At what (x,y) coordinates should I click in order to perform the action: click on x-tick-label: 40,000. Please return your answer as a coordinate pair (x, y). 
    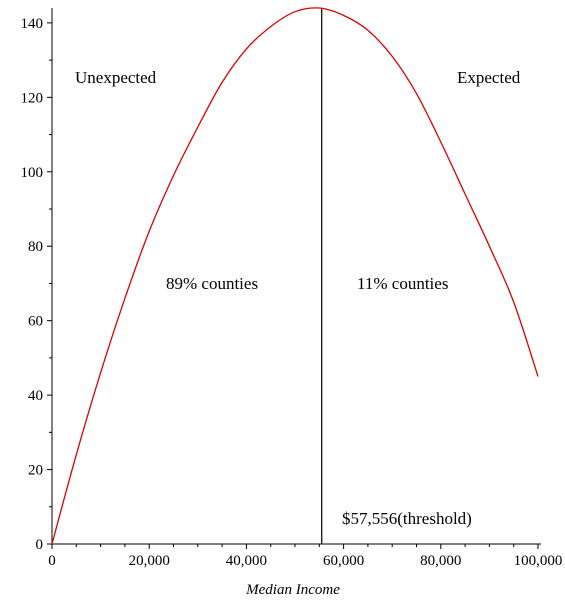
    Looking at the image, I should click on (246, 561).